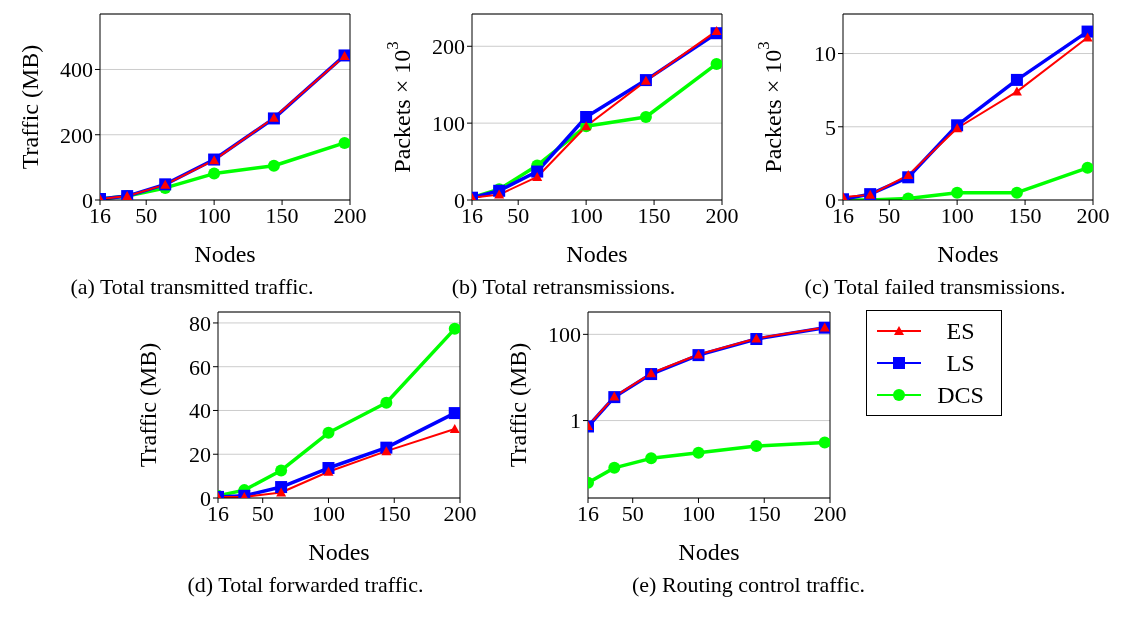  What do you see at coordinates (192, 287) in the screenshot?
I see `text: (a) Total transmitted traffic.` at bounding box center [192, 287].